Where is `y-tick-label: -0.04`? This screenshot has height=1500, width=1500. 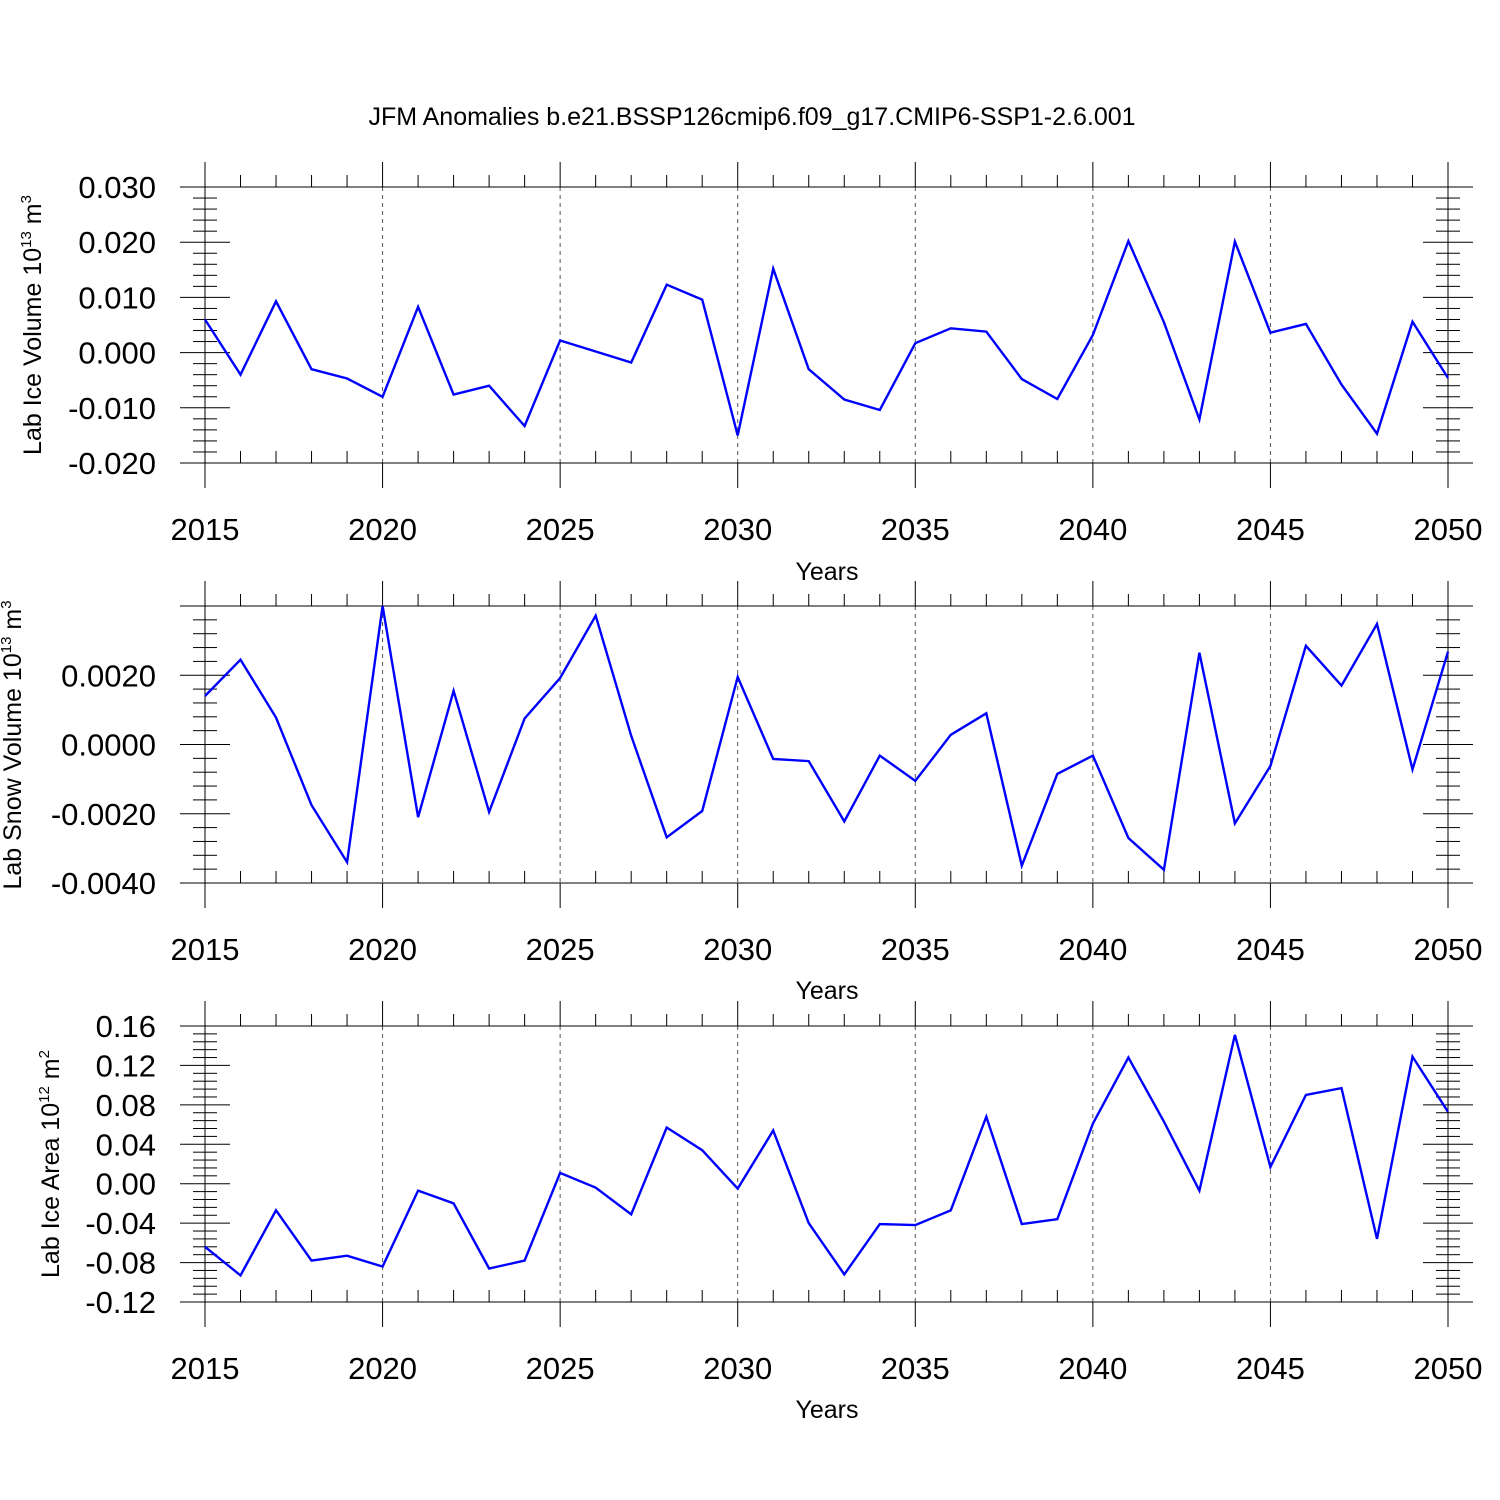
y-tick-label: -0.04 is located at coordinates (120, 1223).